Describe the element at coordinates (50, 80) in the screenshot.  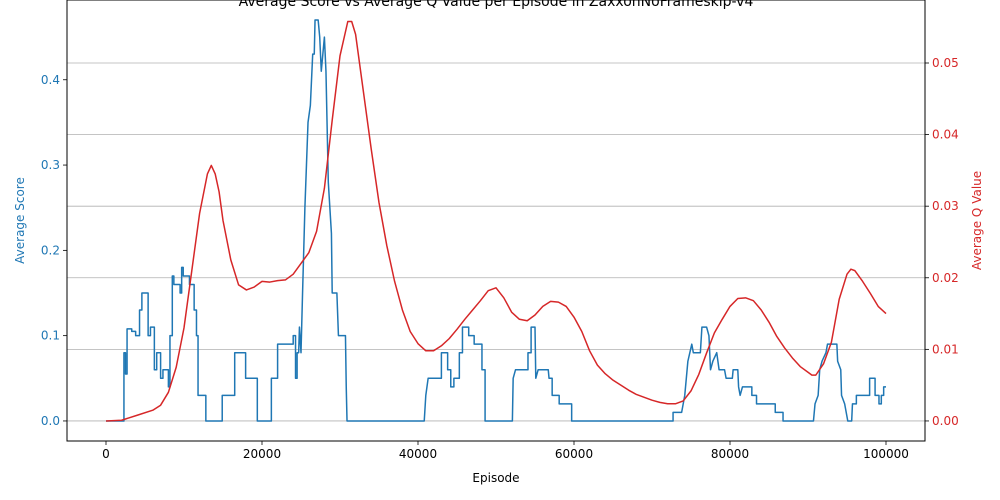
I see `left-tick-label: 0.4` at that location.